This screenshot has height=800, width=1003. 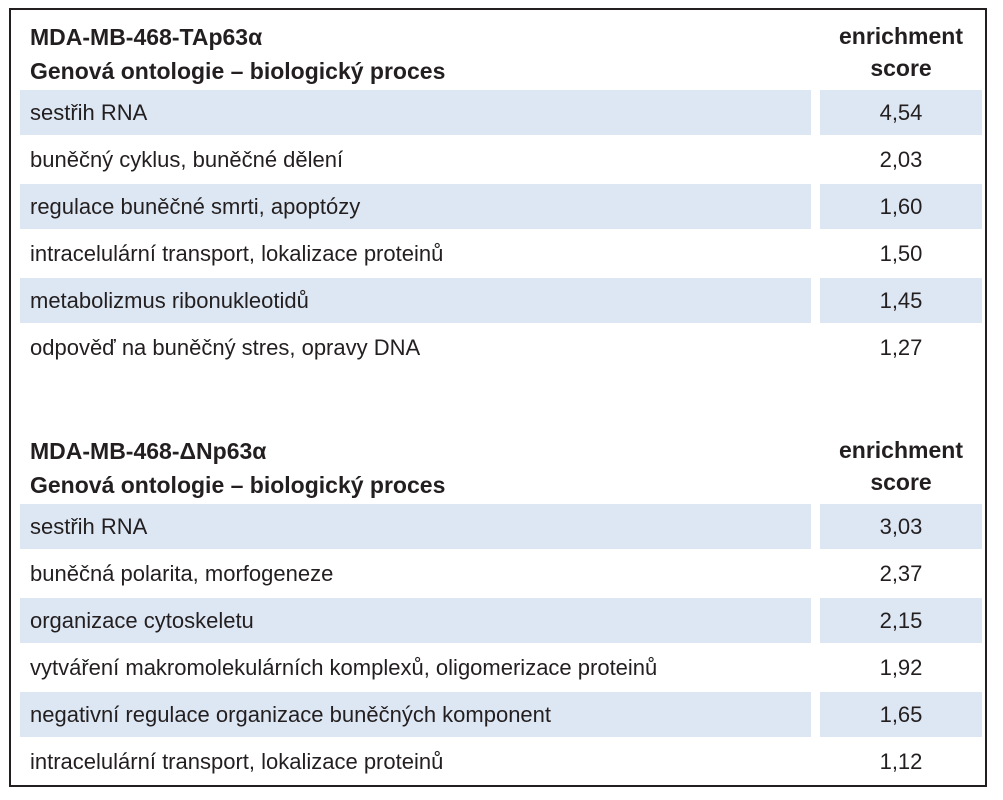 What do you see at coordinates (901, 206) in the screenshot?
I see `score-cell: 1,60` at bounding box center [901, 206].